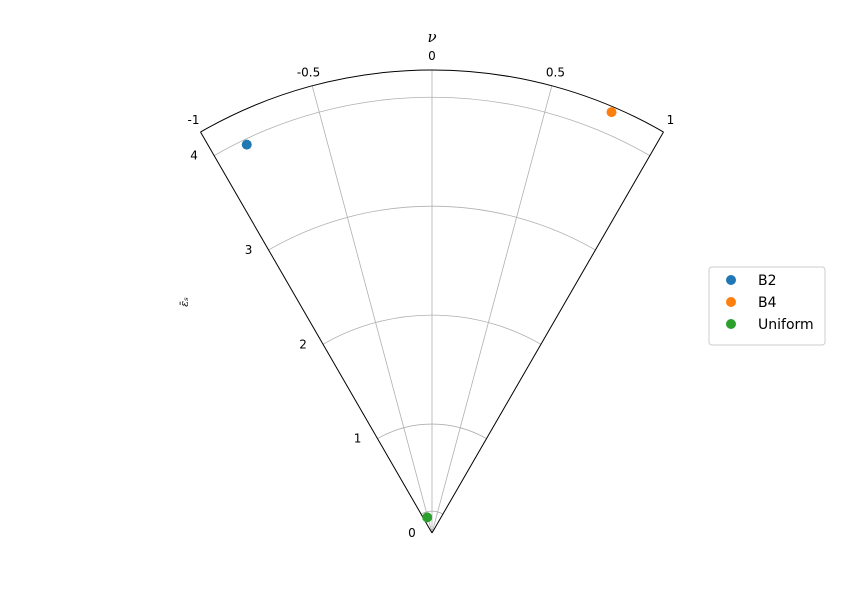  What do you see at coordinates (184, 302) in the screenshot?
I see `r-axis-title: ε̄ₛ` at bounding box center [184, 302].